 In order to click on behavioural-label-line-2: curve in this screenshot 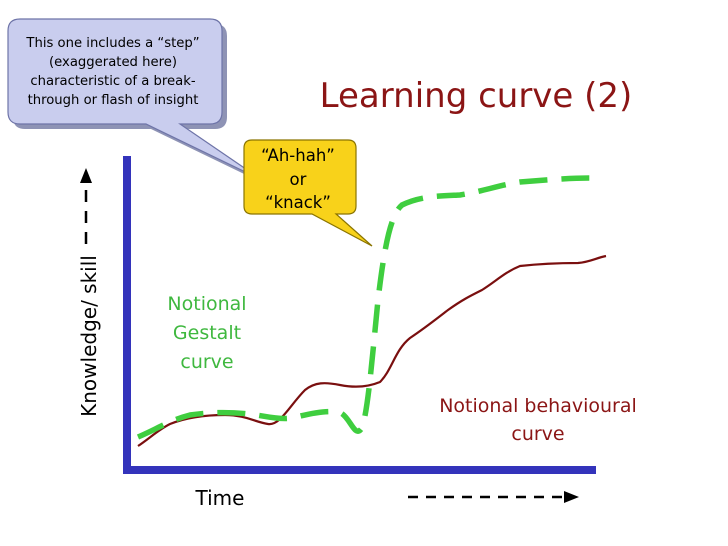, I will do `click(537, 434)`.